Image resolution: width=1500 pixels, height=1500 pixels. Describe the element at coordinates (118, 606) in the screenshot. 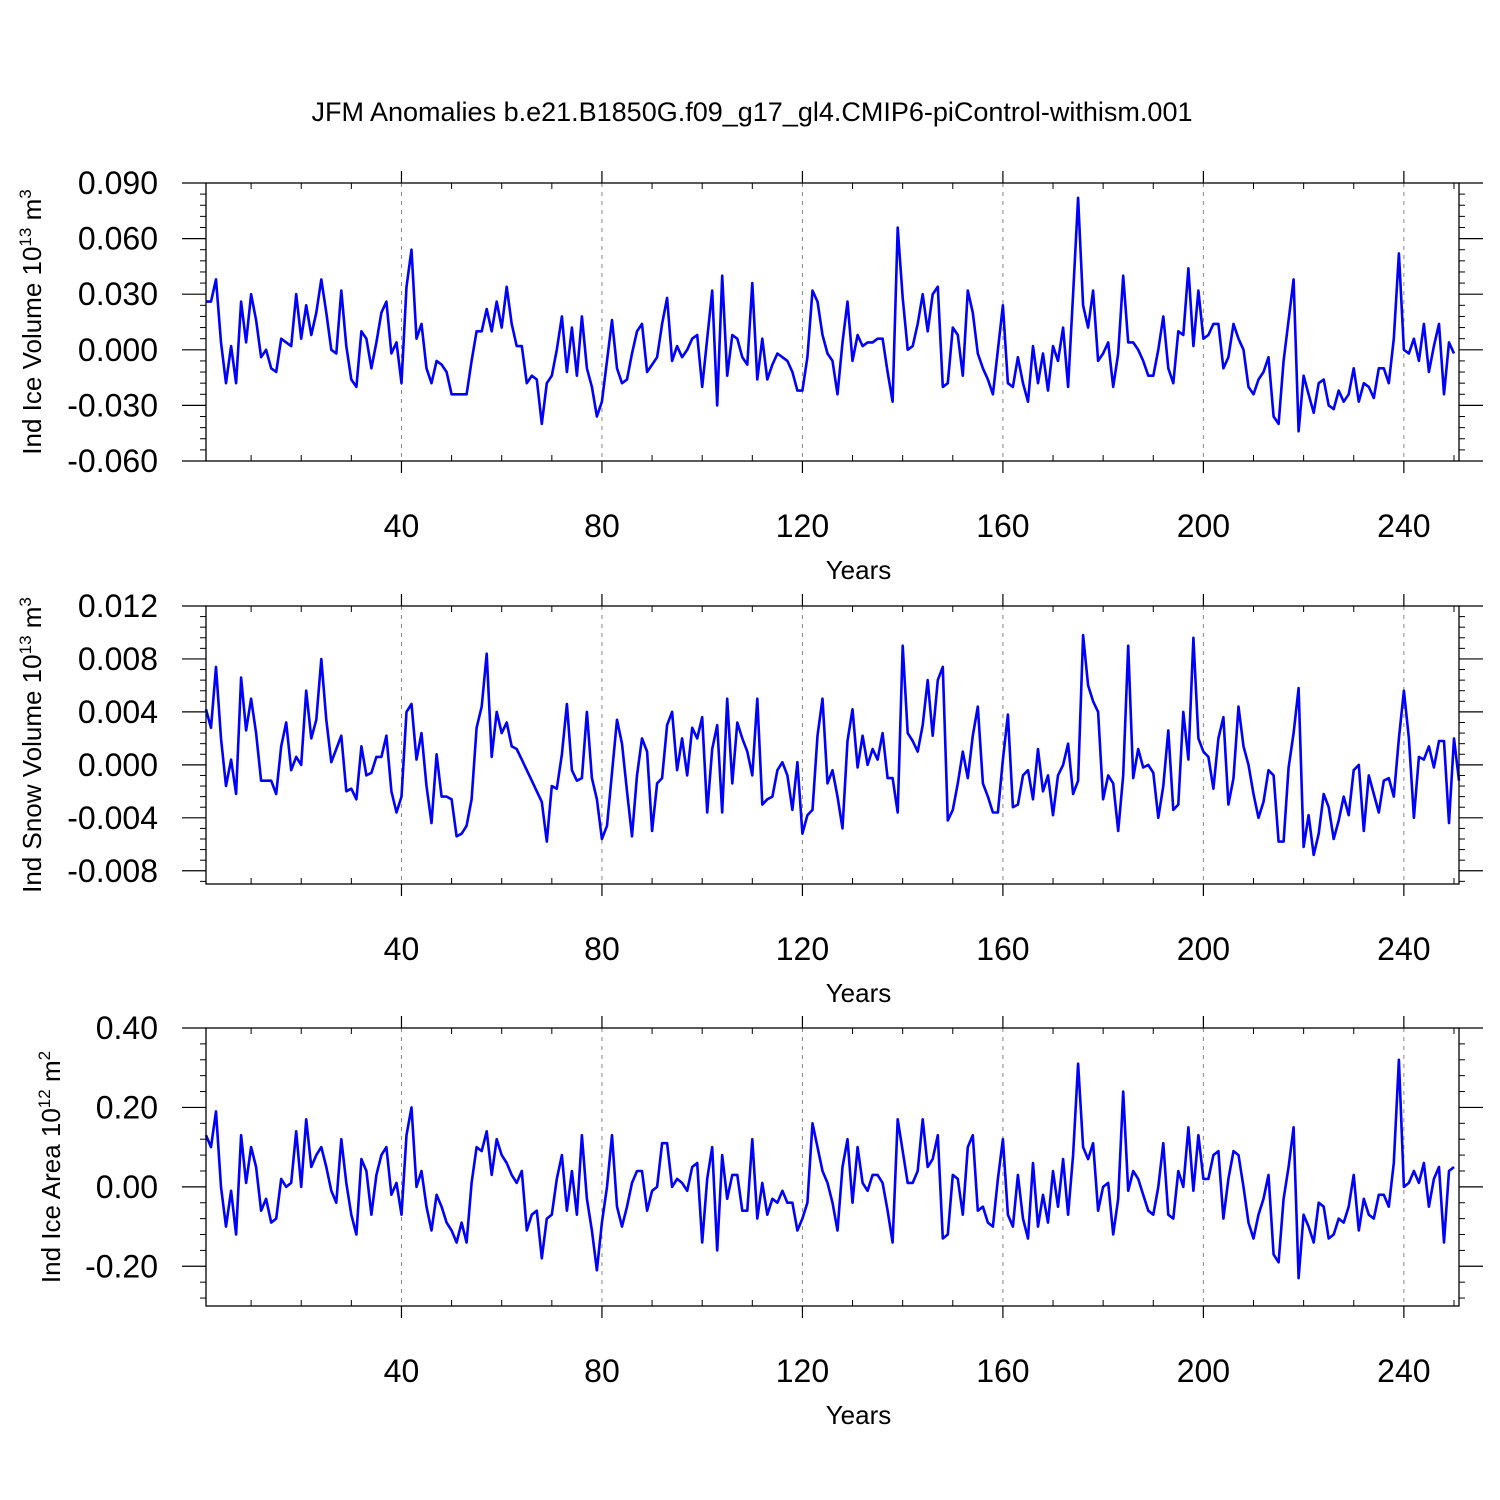

I see `y-tick-label: 0.012` at that location.